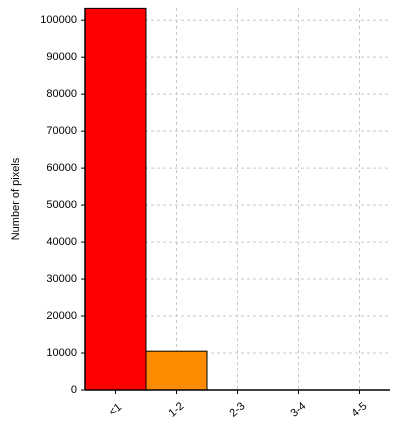  I want to click on y-tick-label: 30000, so click(61, 279).